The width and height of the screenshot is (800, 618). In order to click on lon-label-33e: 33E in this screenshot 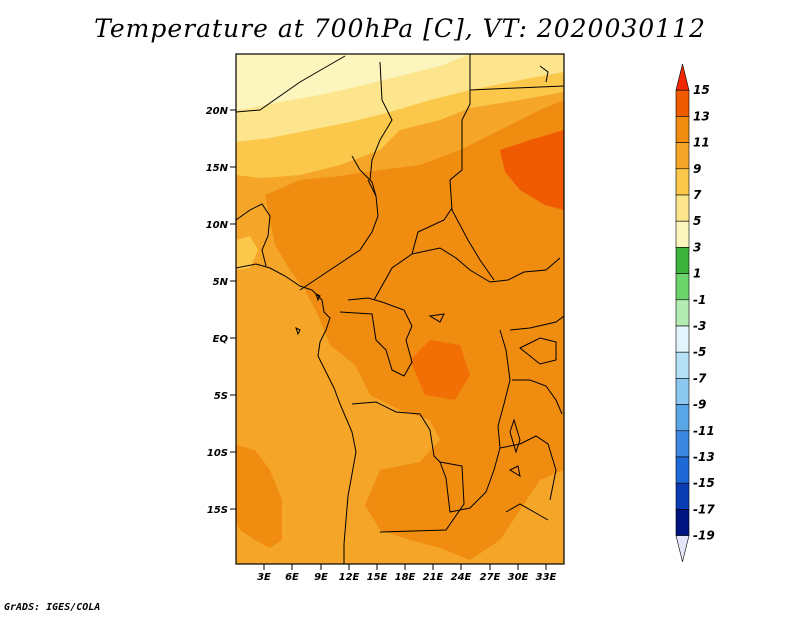, I will do `click(546, 577)`.